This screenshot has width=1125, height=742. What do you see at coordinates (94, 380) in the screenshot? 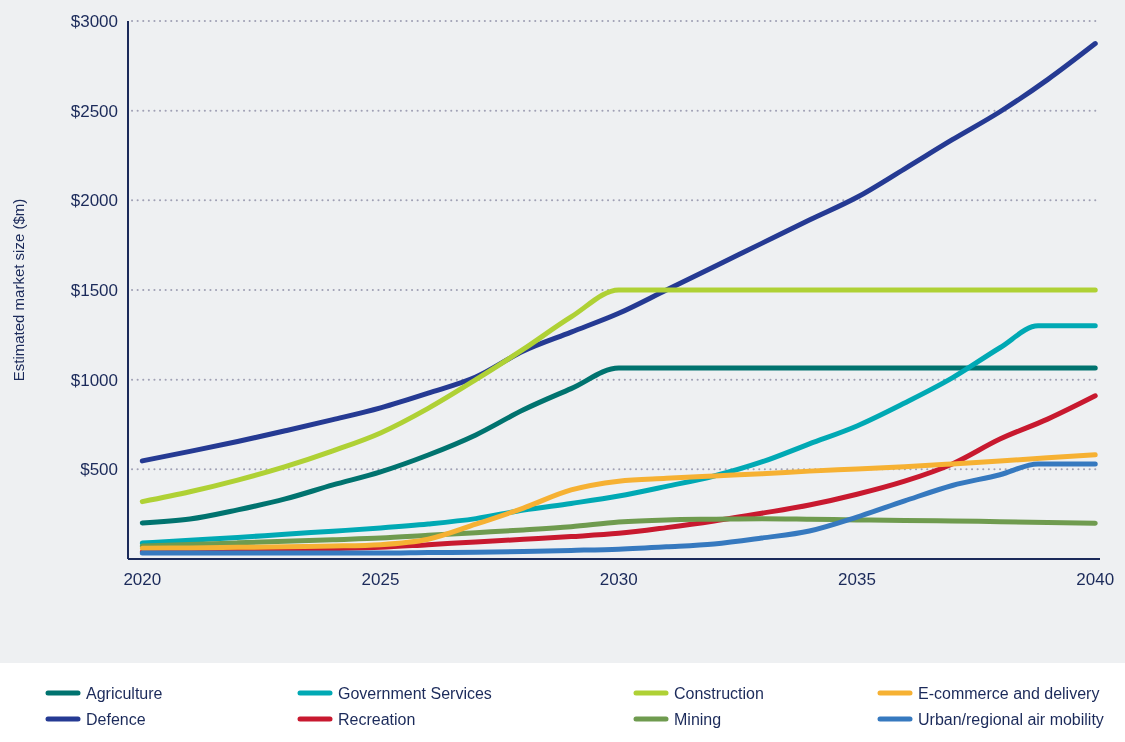
I see `y-tick-label: $1000` at bounding box center [94, 380].